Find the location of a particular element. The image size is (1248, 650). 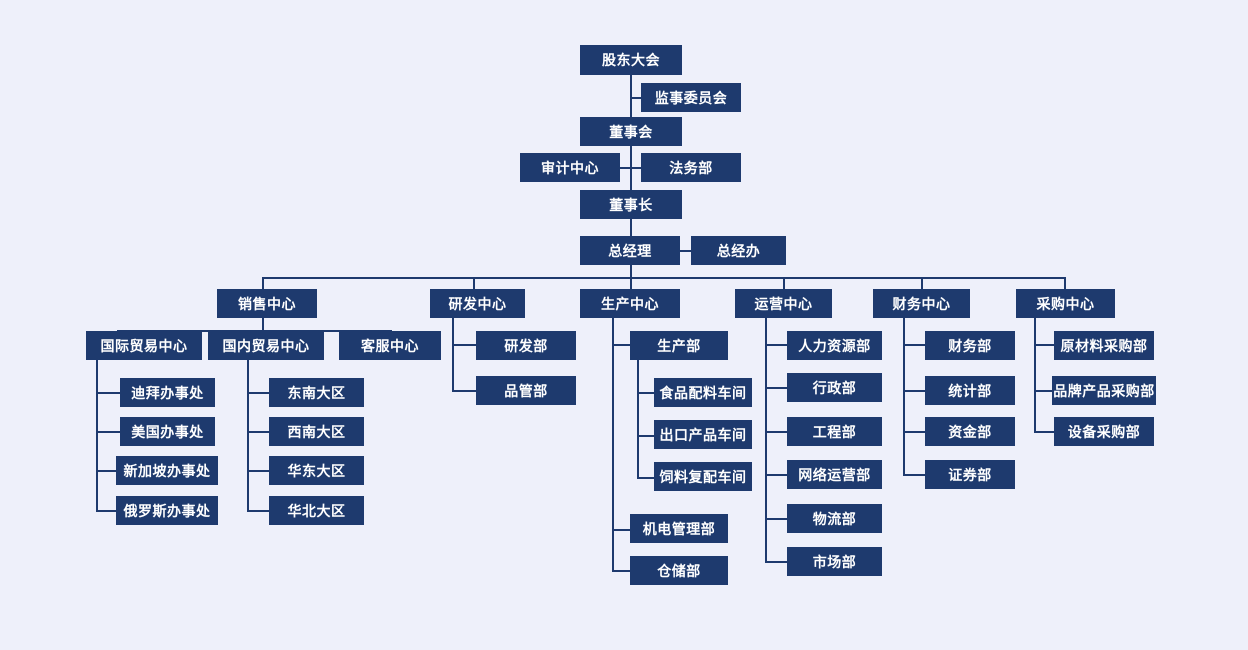

node-raw-material-procurement: 原材料采购部 is located at coordinates (1104, 345).